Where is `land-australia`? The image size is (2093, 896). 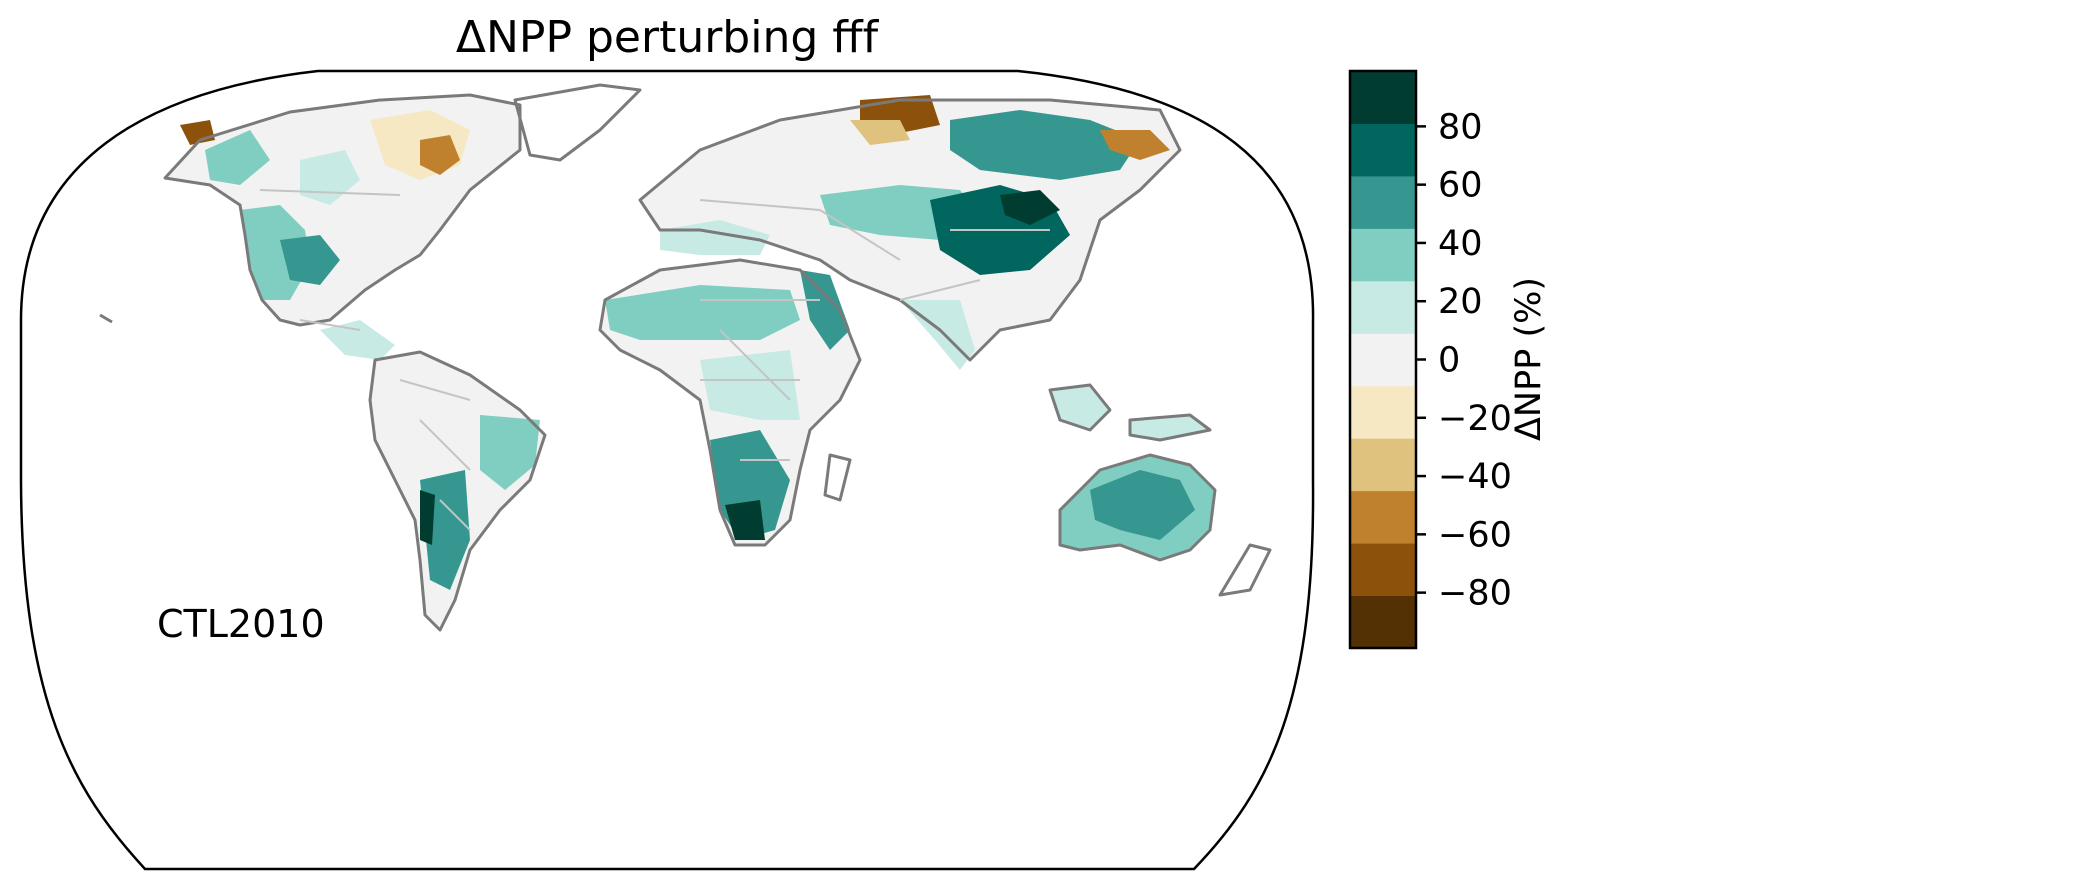
land-australia is located at coordinates (1137, 507).